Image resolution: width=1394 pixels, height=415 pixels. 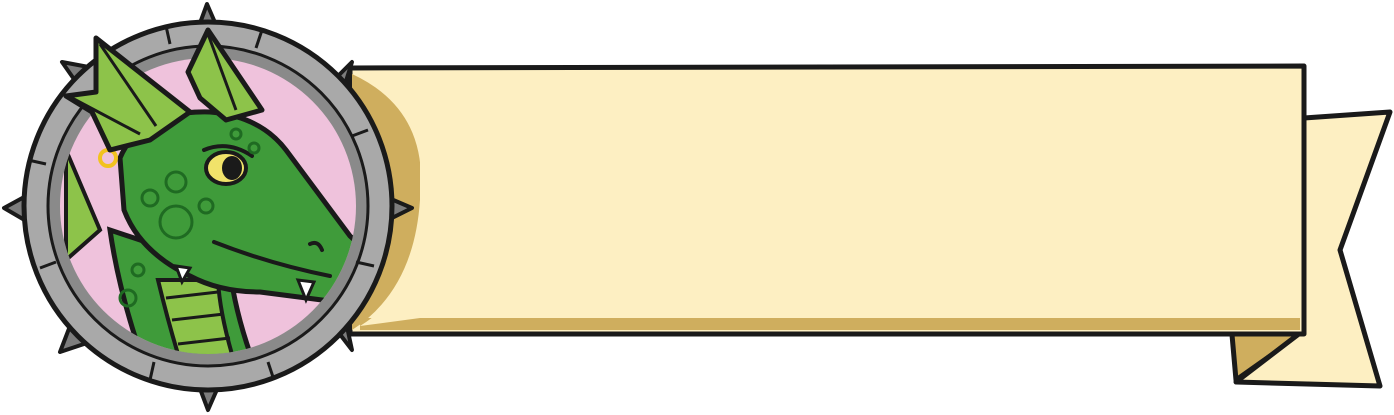 What do you see at coordinates (236, 206) in the screenshot?
I see `dragon-head` at bounding box center [236, 206].